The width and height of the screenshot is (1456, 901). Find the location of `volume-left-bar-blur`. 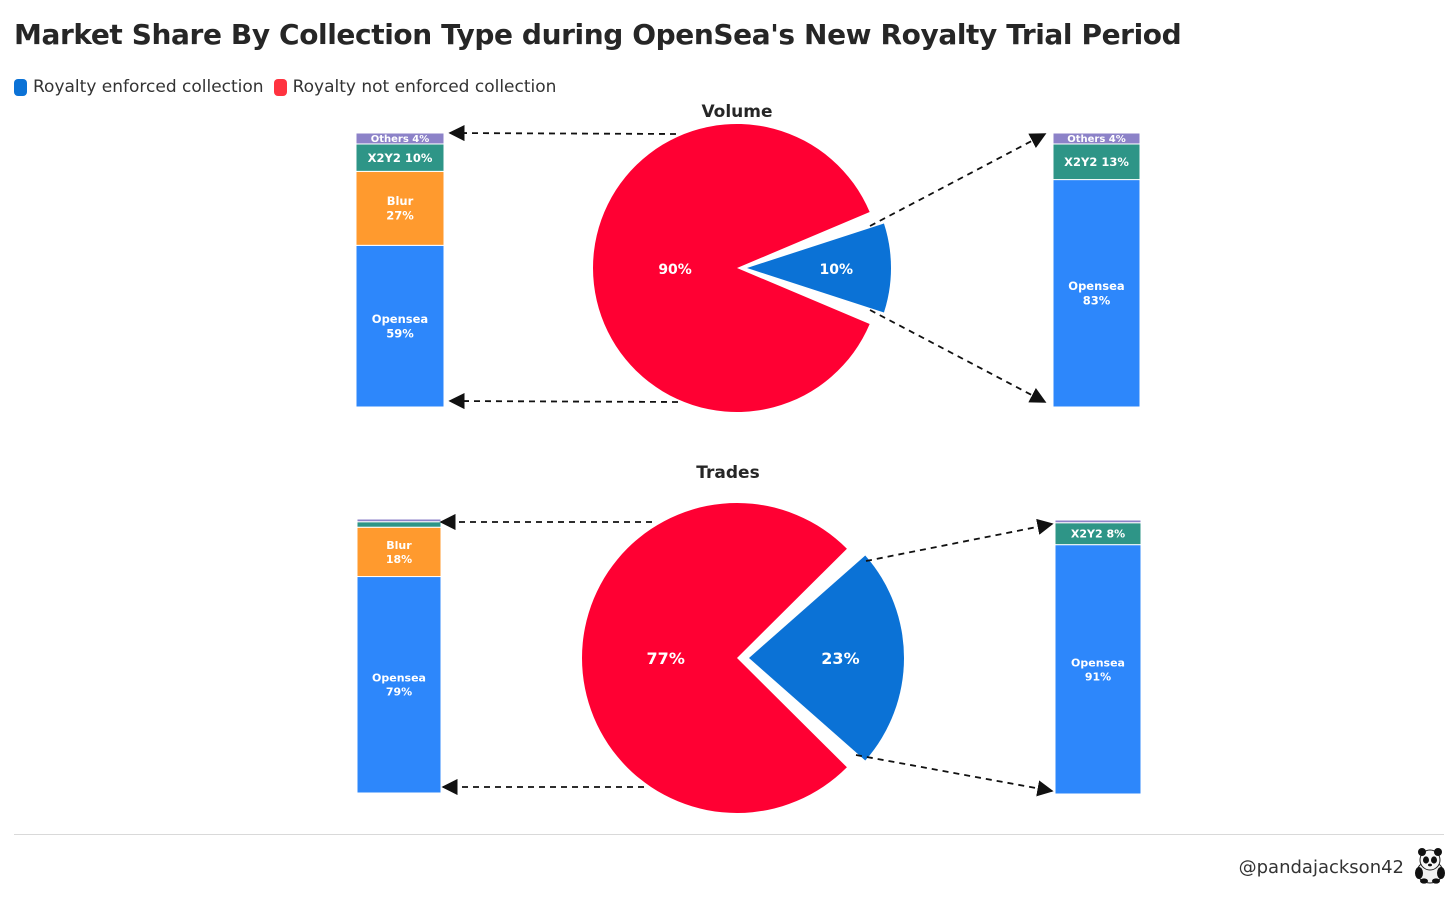

volume-left-bar-blur is located at coordinates (400, 208).